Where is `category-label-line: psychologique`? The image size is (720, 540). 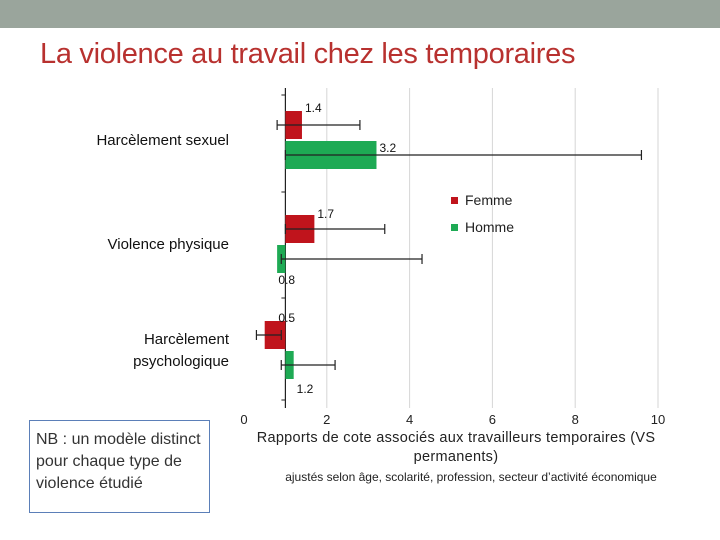
category-label-line: psychologique is located at coordinates (181, 361).